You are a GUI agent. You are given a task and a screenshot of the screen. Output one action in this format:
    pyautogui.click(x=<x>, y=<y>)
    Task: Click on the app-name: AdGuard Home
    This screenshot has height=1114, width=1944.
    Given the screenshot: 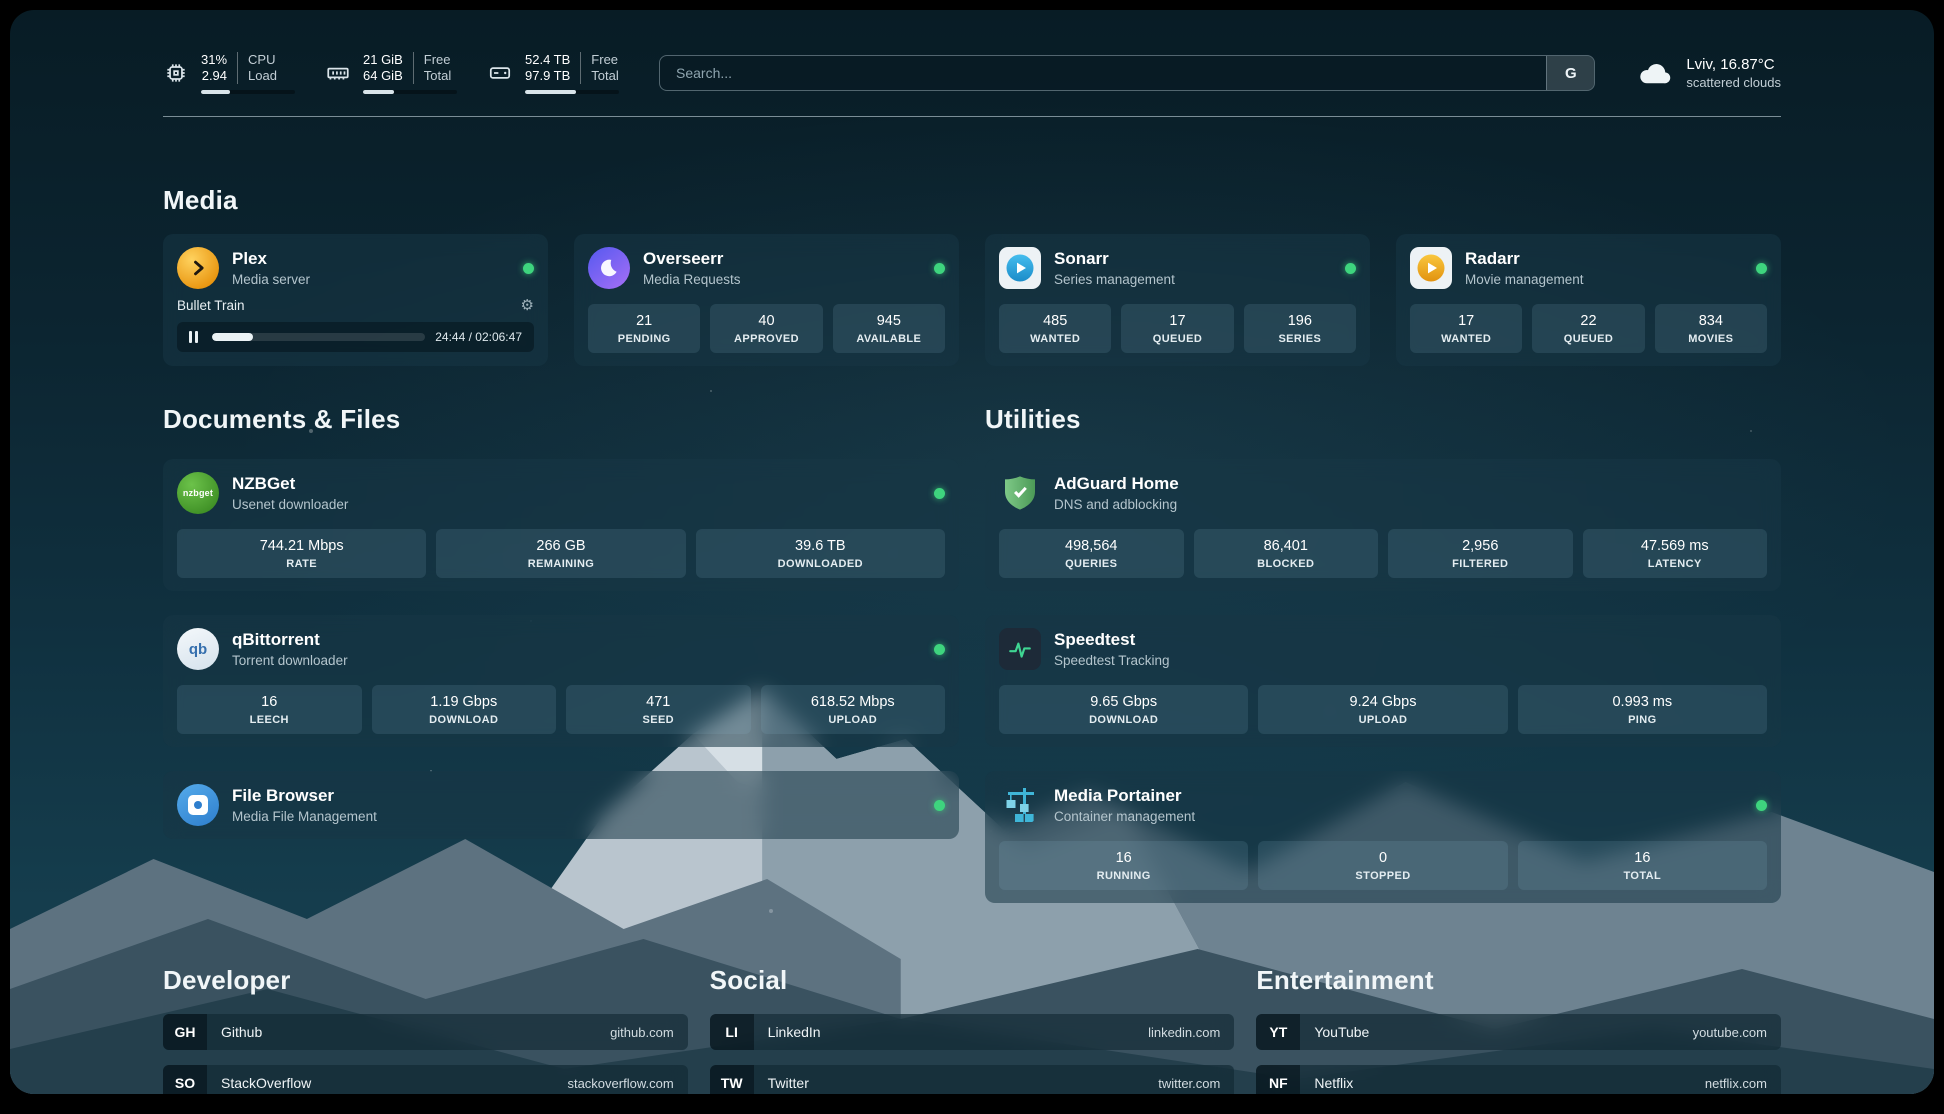 What is the action you would take?
    pyautogui.click(x=1116, y=483)
    